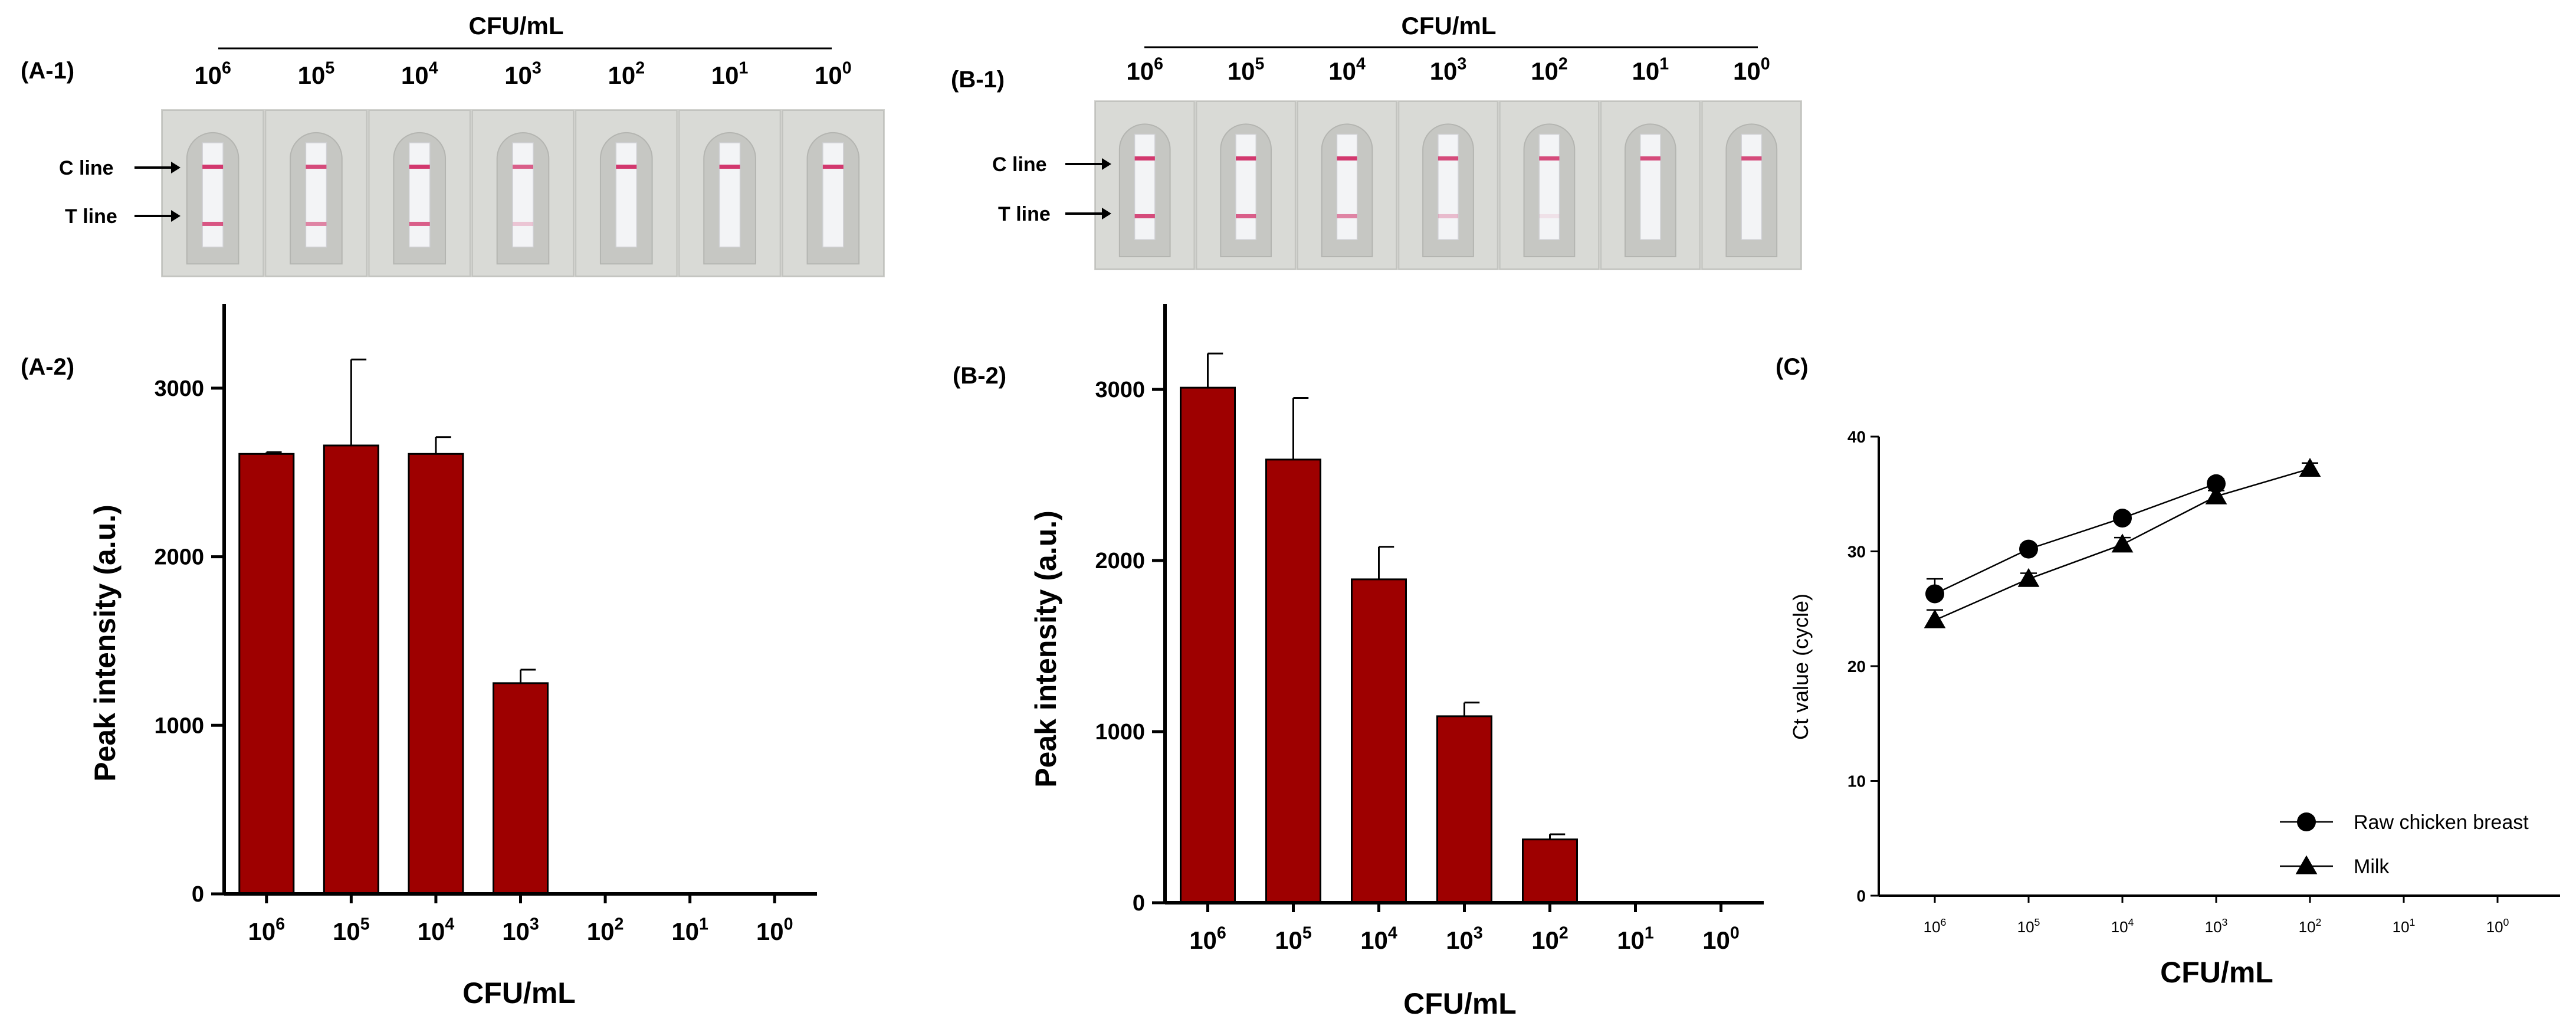  Describe the element at coordinates (1635, 938) in the screenshot. I see `x-tick-label-b2-5: 10¹` at that location.